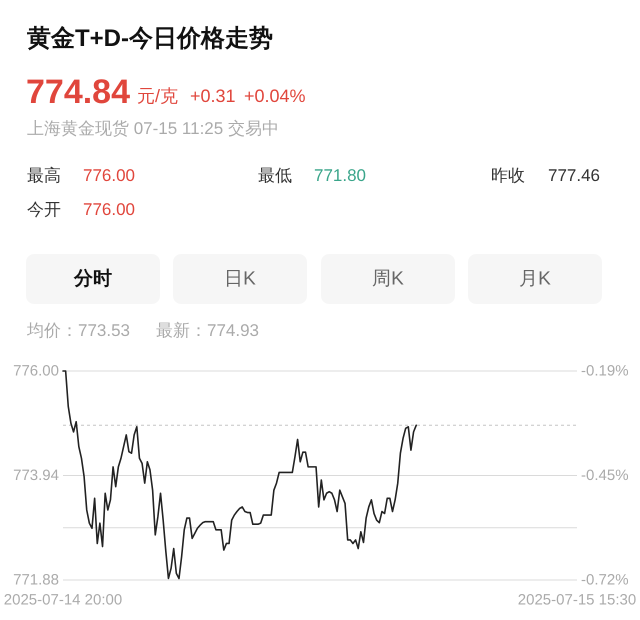 This screenshot has height=620, width=640. I want to click on text: 周K, so click(388, 279).